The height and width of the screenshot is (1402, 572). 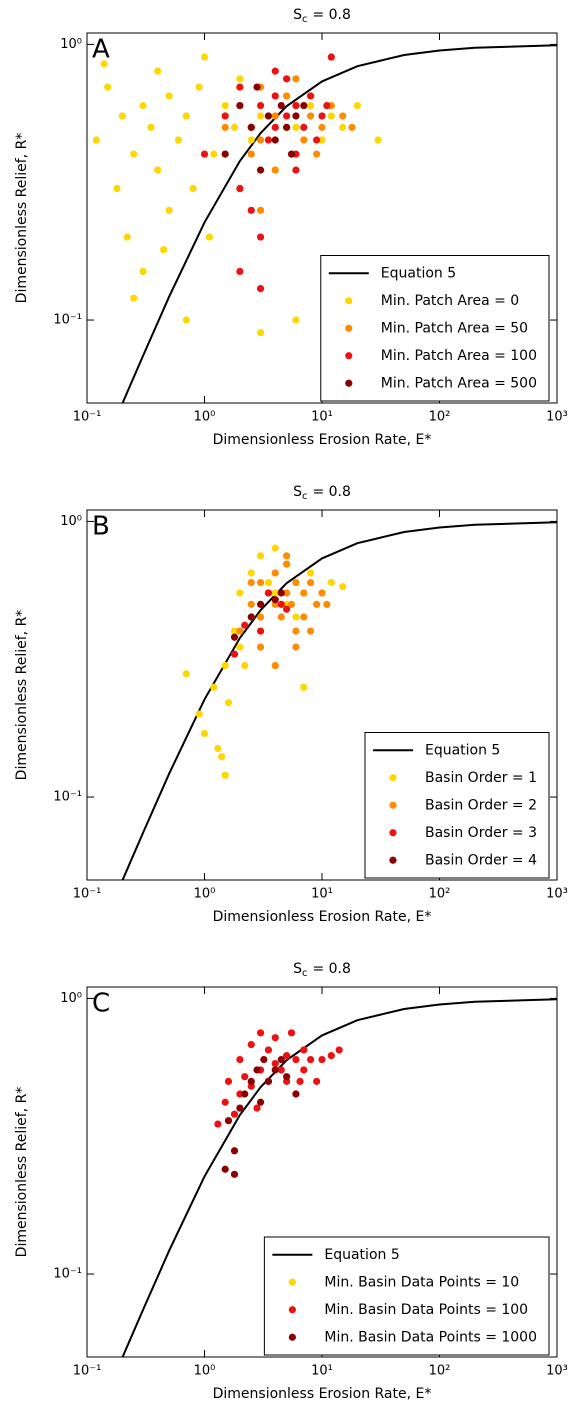 What do you see at coordinates (87, 417) in the screenshot?
I see `x-tick-label: 10⁻¹` at bounding box center [87, 417].